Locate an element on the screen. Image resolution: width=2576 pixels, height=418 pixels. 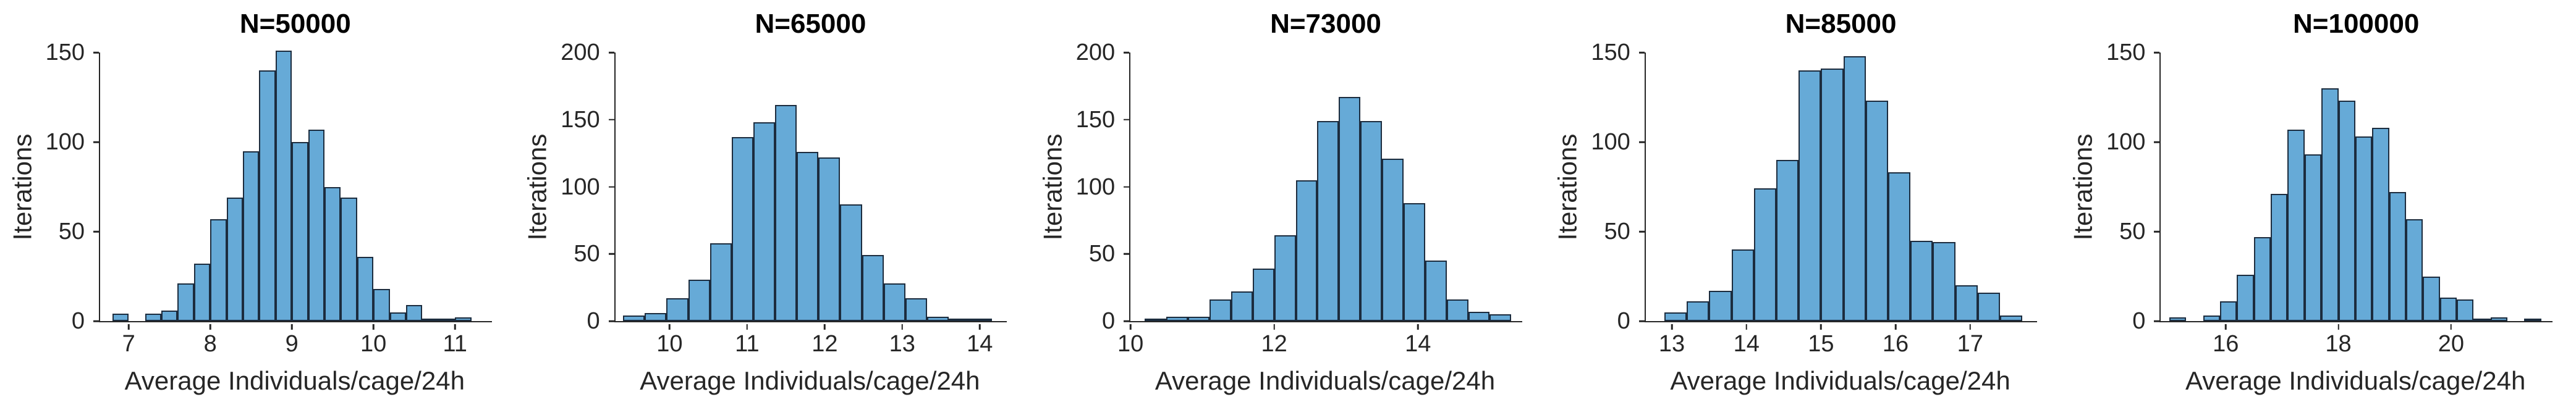
x-axis-label: Average Individuals/cage/24h is located at coordinates (810, 380).